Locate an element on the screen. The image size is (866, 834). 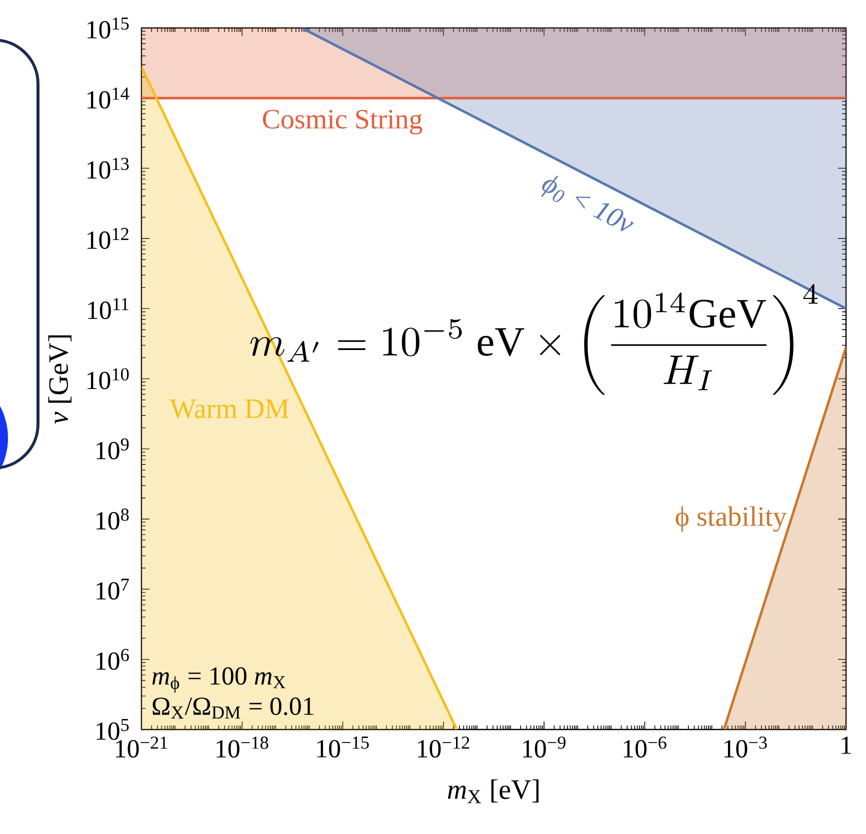
y-tick-label: 10$^{13}$ is located at coordinates (108, 168).